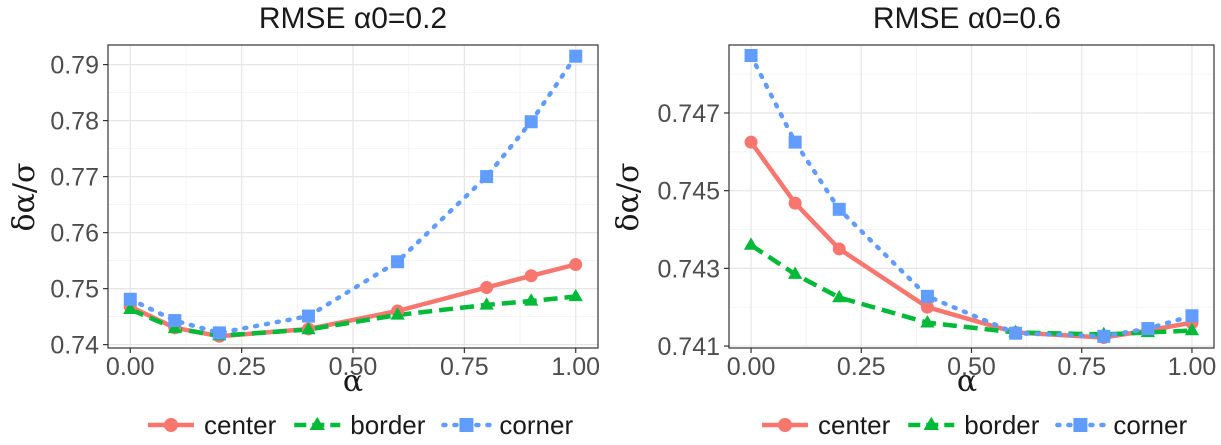 Image resolution: width=1221 pixels, height=445 pixels. Describe the element at coordinates (24, 197) in the screenshot. I see `y-axis-label-left: δα/σ` at that location.